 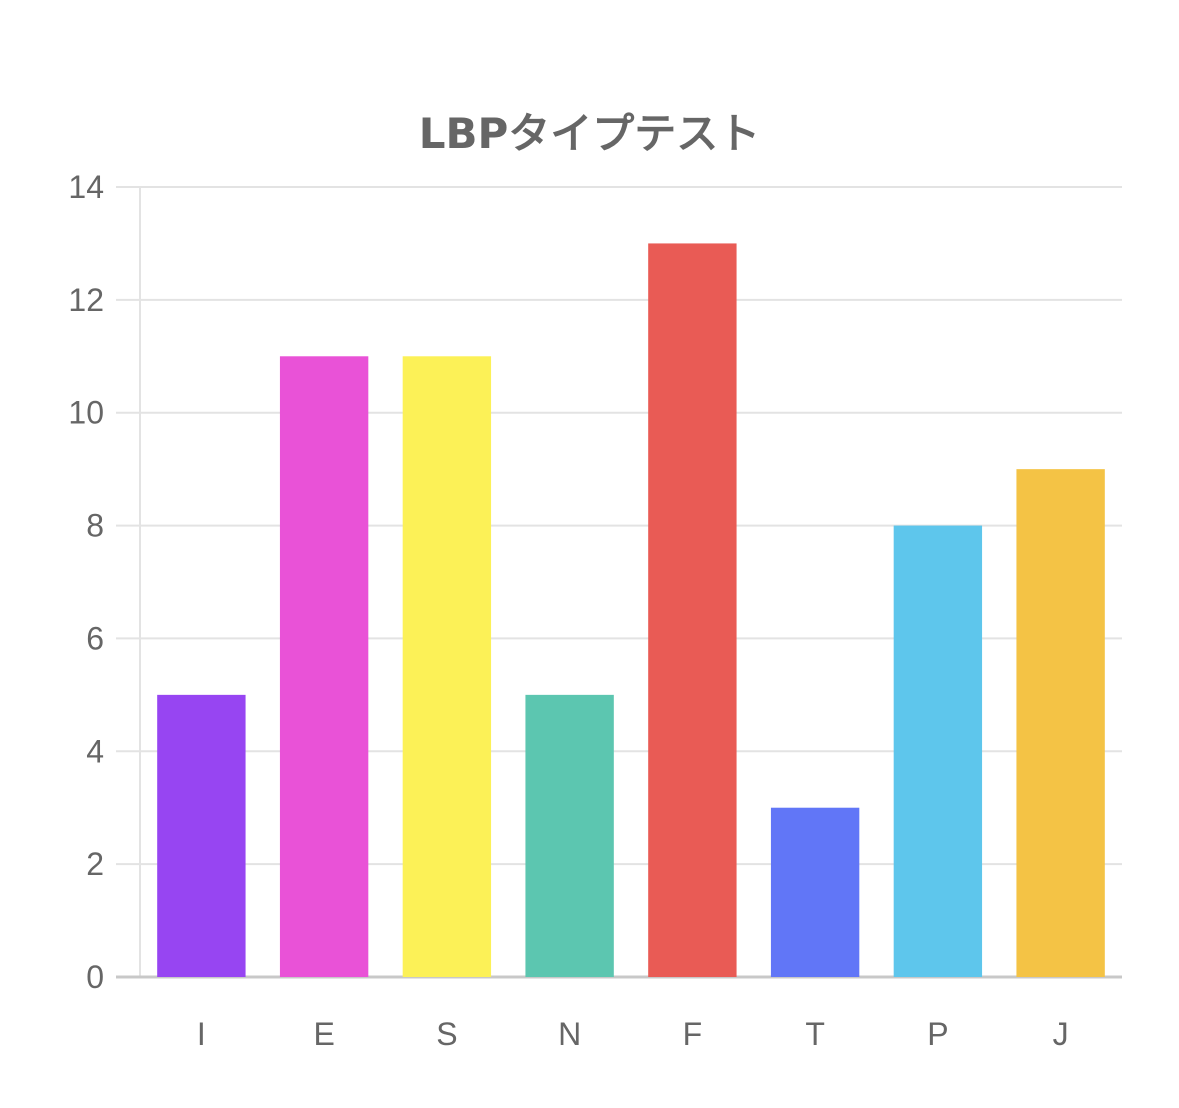 I want to click on y-tick-label: 12, so click(x=86, y=300).